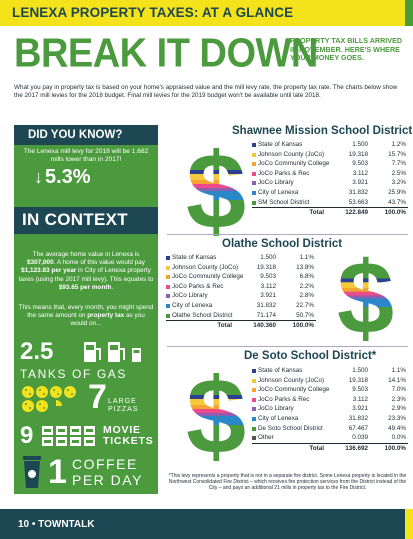  What do you see at coordinates (75, 219) in the screenshot?
I see `in-context-heading: IN CONTEXT` at bounding box center [75, 219].